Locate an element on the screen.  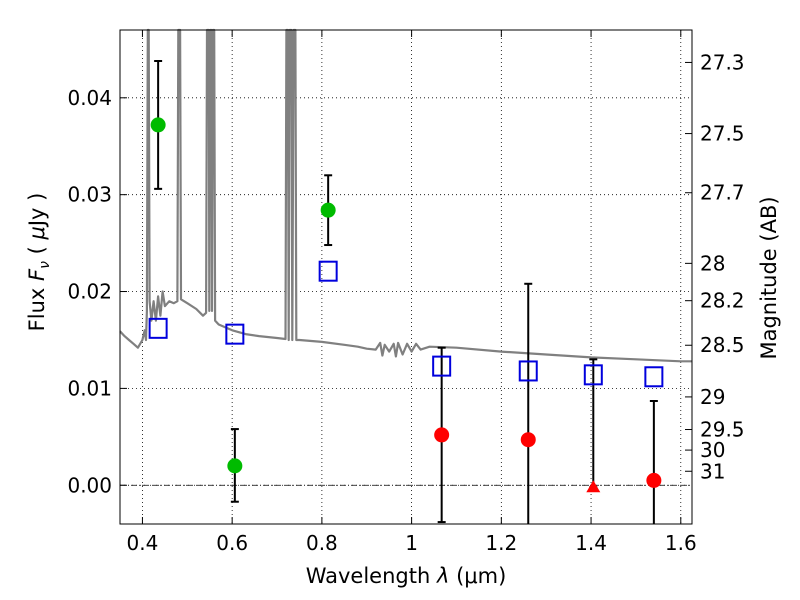
x-tick-label: 1 is located at coordinates (411, 543).